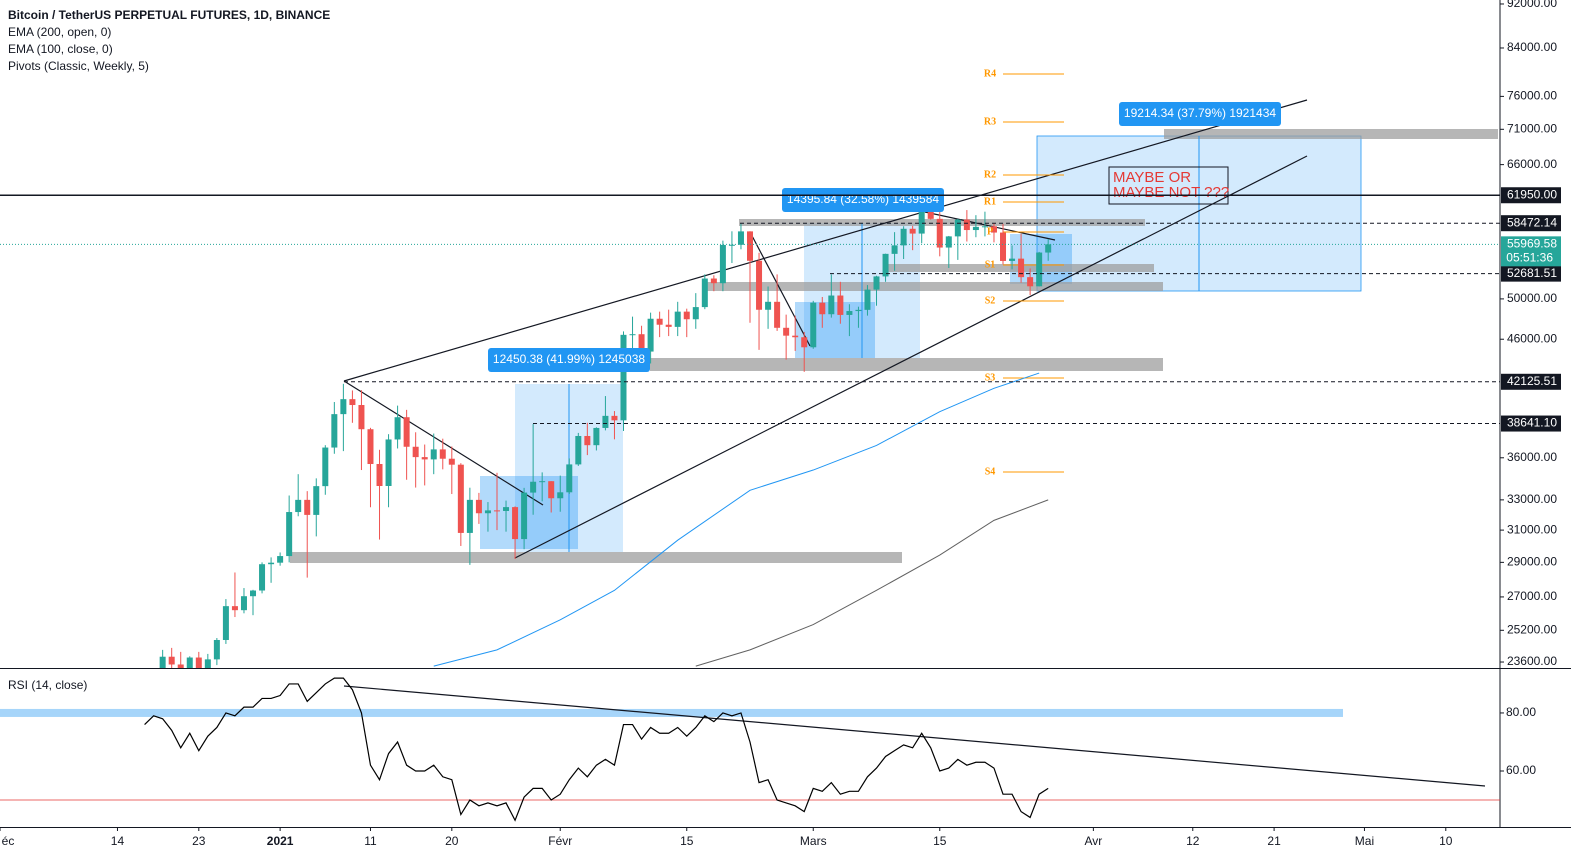 The image size is (1571, 862). Describe the element at coordinates (1532, 128) in the screenshot. I see `y-tick-label: 71000.00` at that location.